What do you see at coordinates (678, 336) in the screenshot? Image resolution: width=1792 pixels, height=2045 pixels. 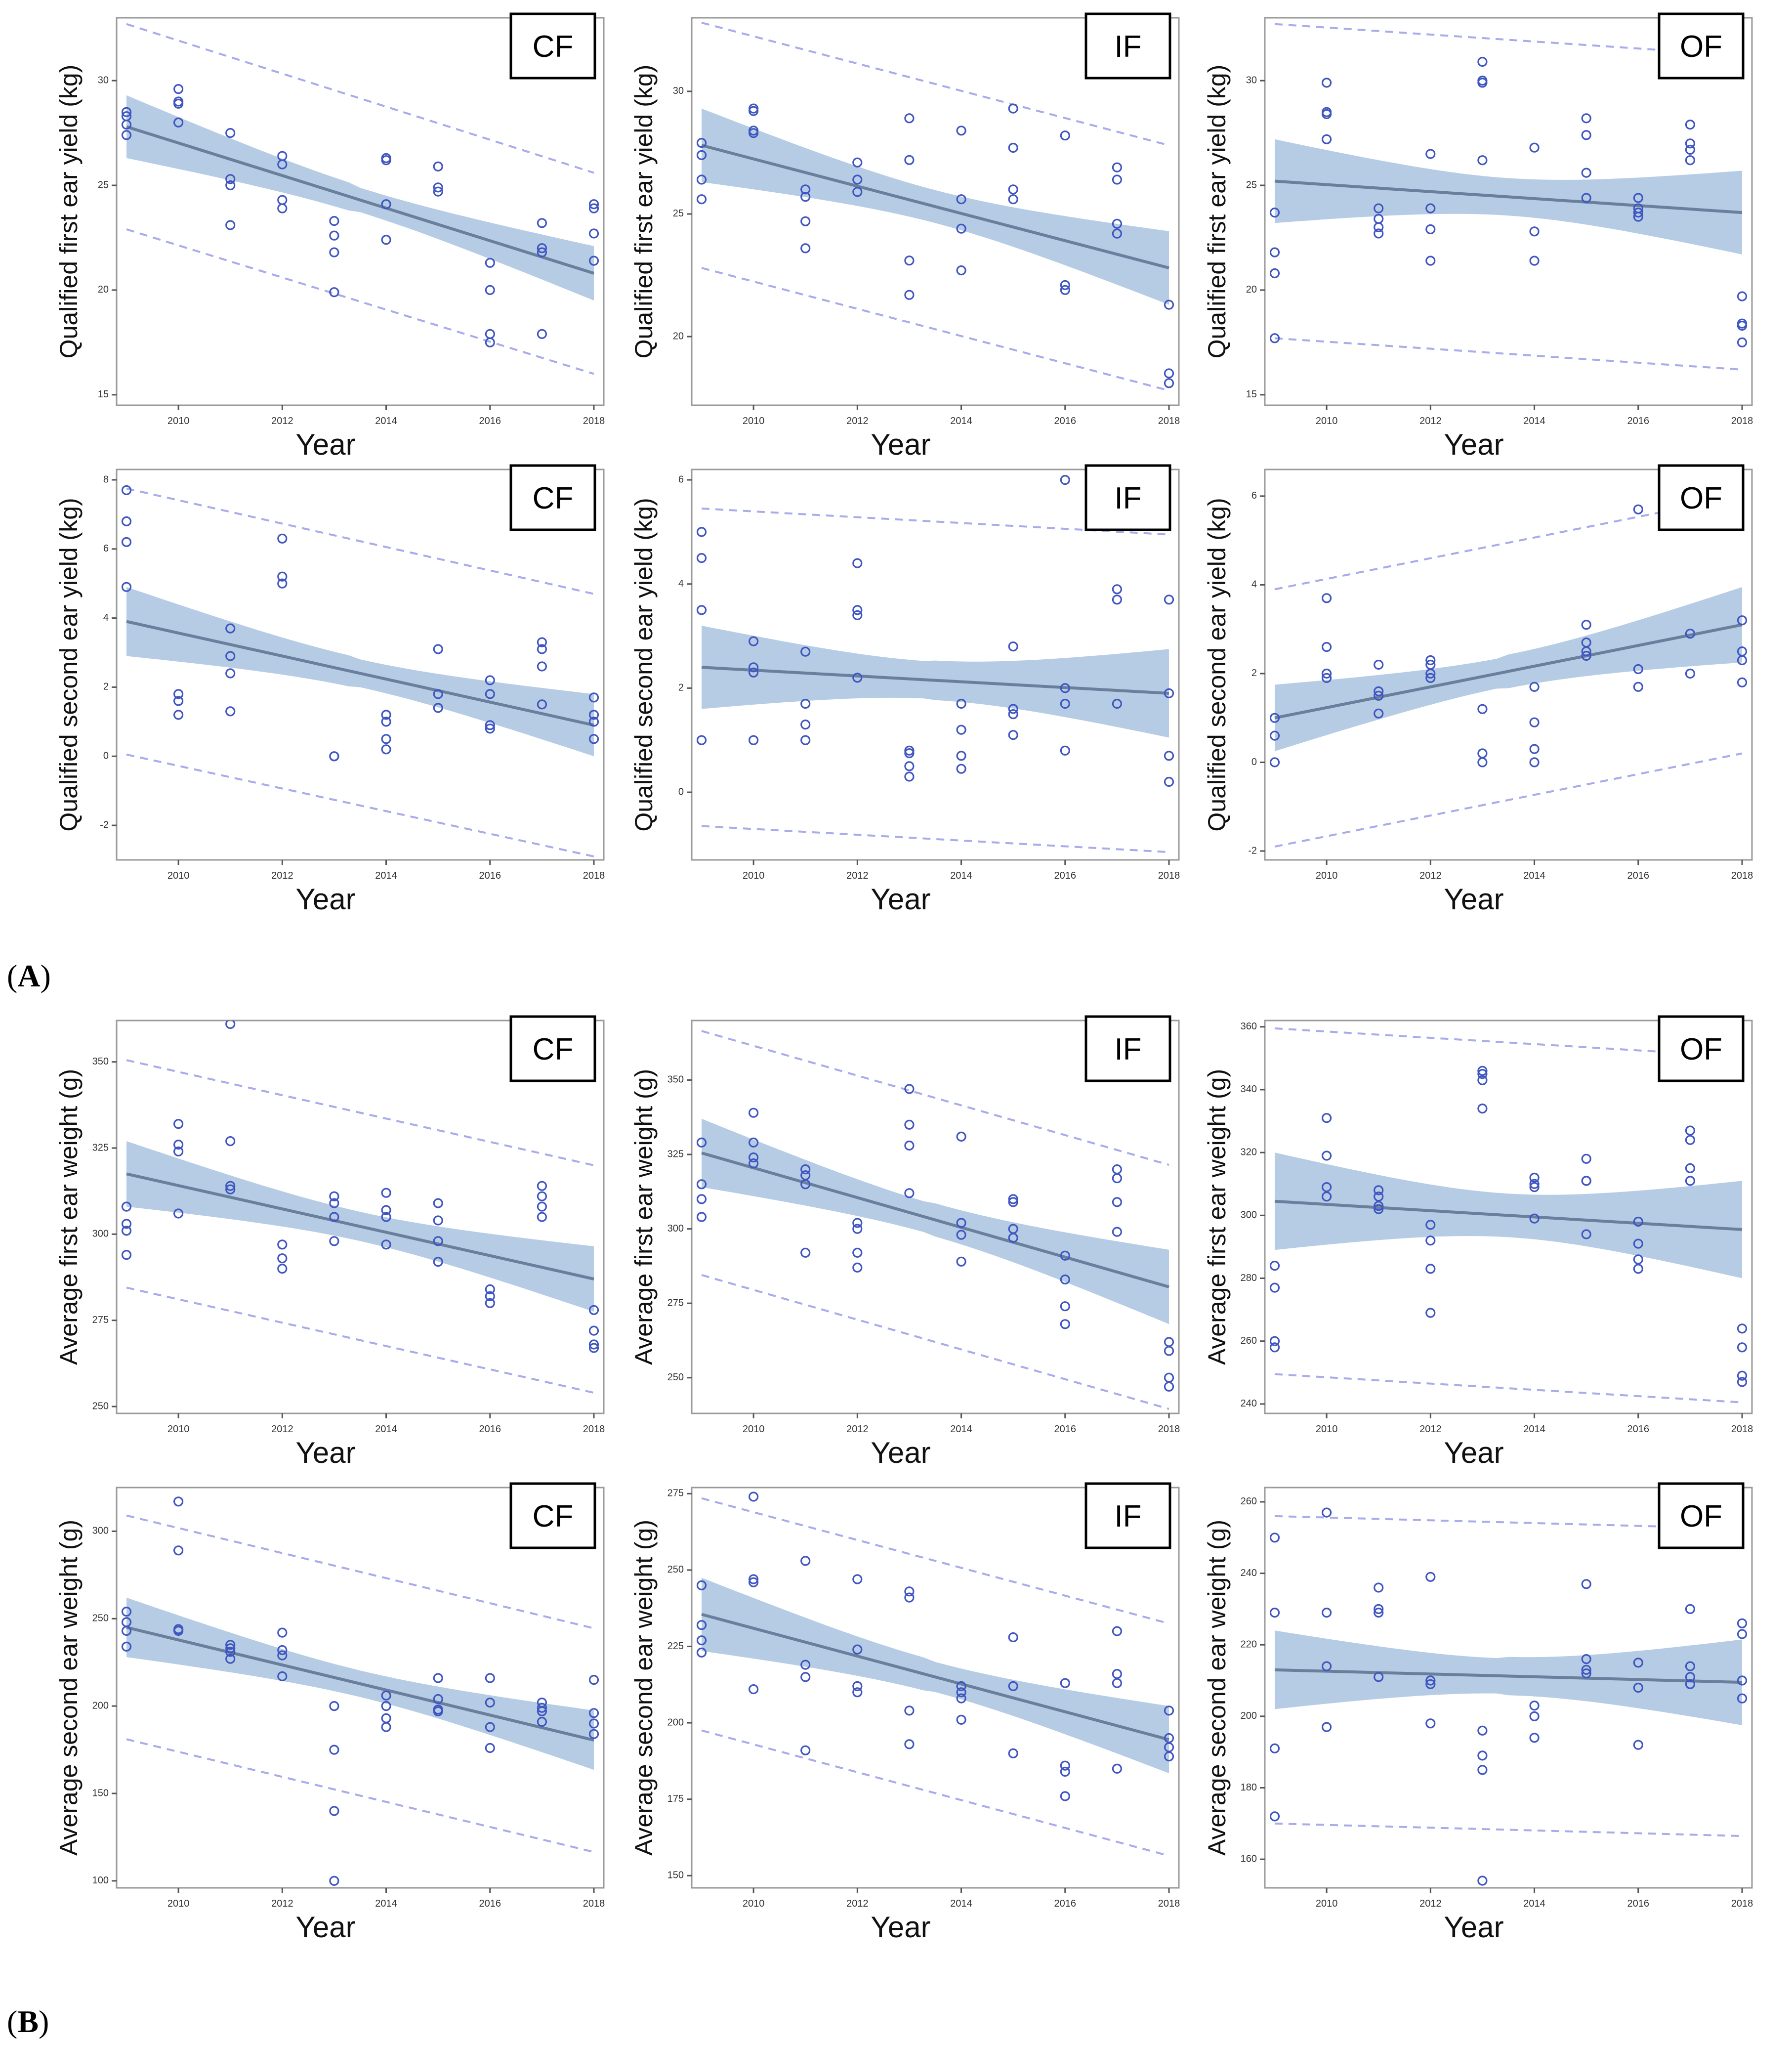 I see `y-tick-label: 20` at bounding box center [678, 336].